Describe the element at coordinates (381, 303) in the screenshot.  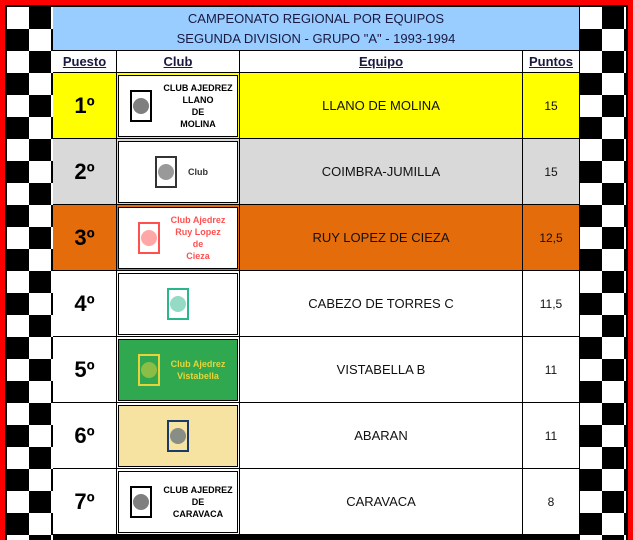
I see `team-name-cell: CABEZO DE TORRES C` at that location.